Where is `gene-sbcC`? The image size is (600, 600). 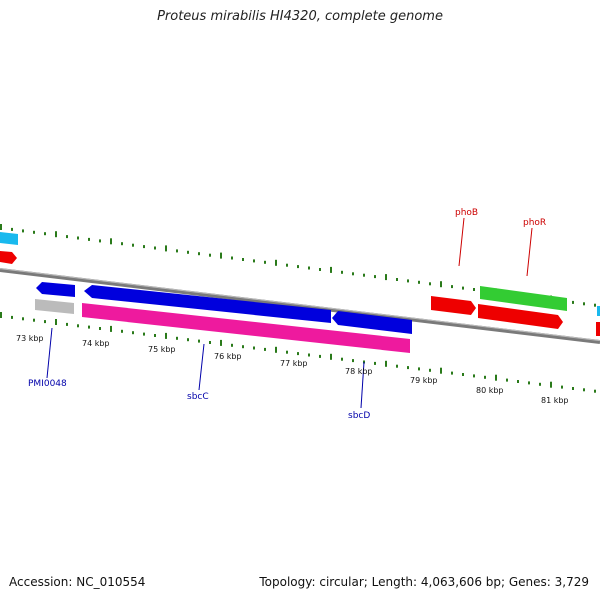
gene-sbcC is located at coordinates (207, 304).